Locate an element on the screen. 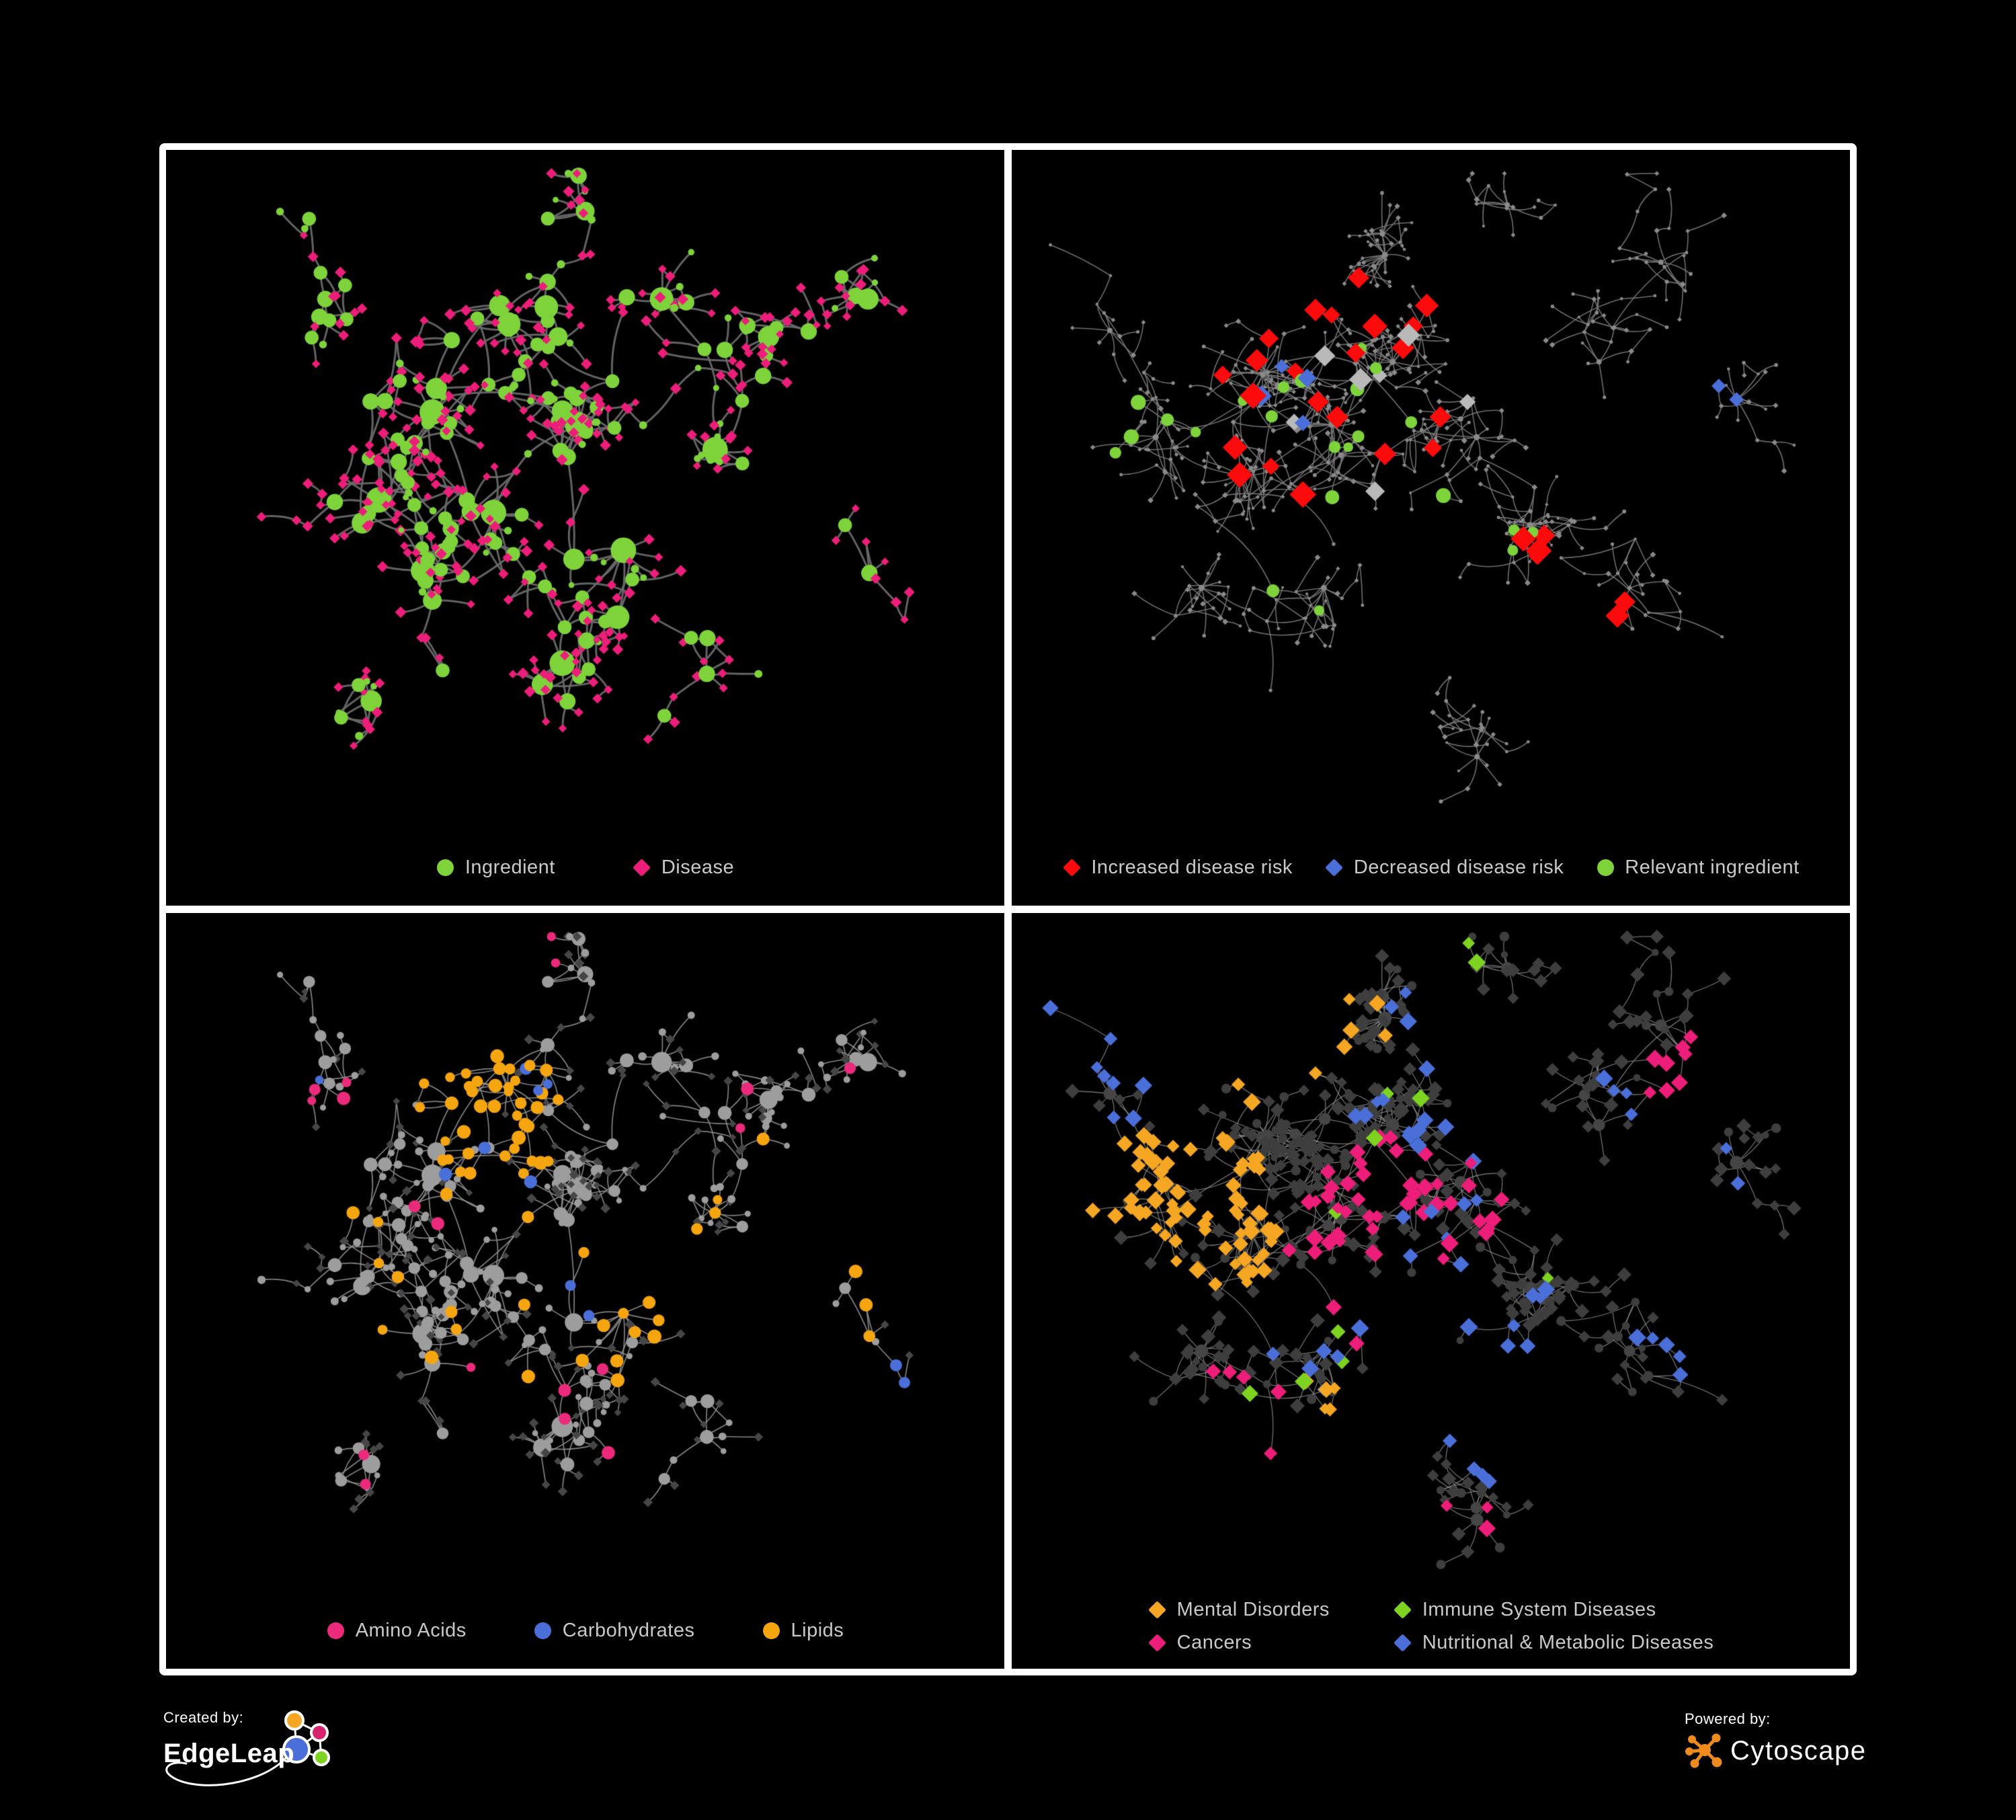  legend-item-nutritional-metabolic-diseases: Nutritional & Metabolic Diseases is located at coordinates (1553, 1643).